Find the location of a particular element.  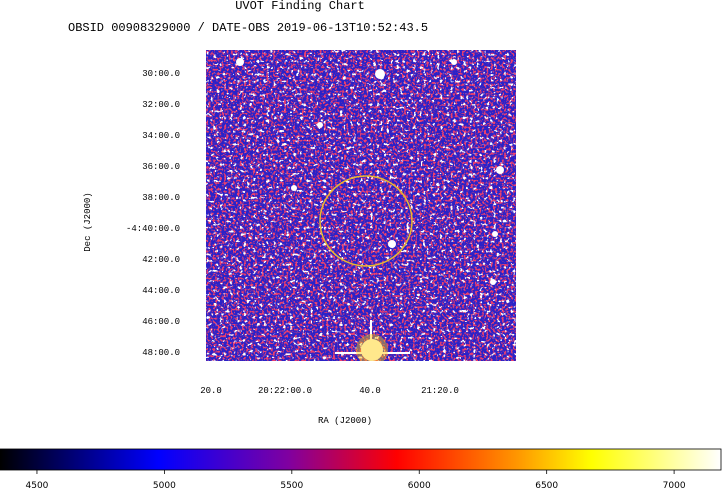

y-tick-label: 36:00.0 is located at coordinates (161, 167).